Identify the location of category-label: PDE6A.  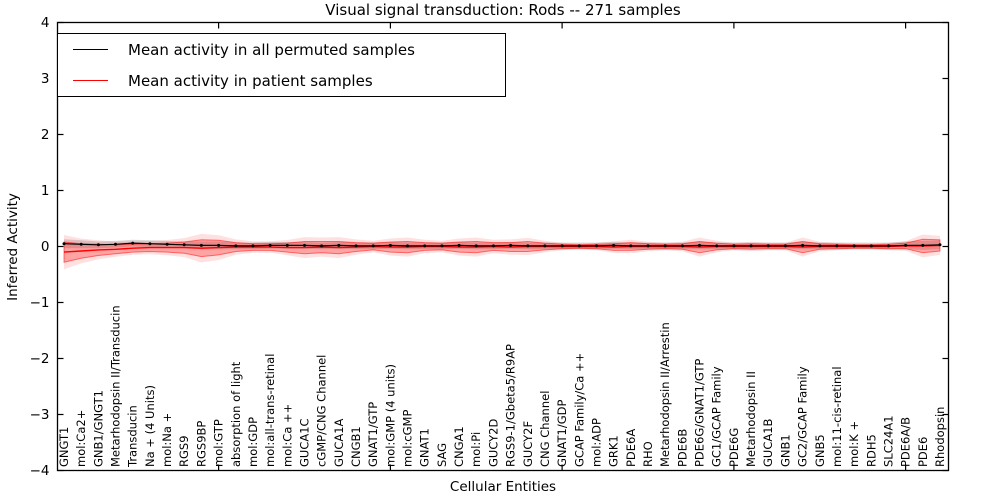
(631, 448).